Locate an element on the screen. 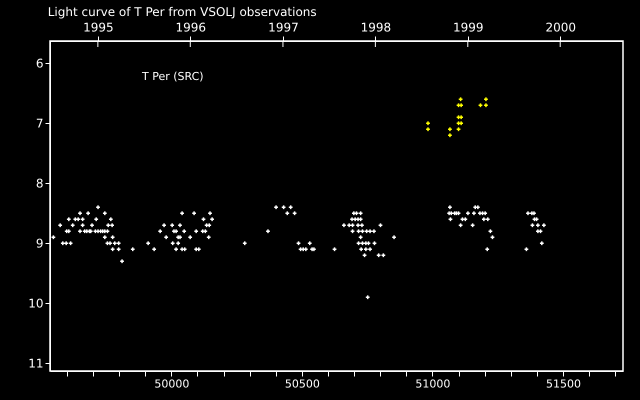  x2-tick-label: 1995 is located at coordinates (98, 27).